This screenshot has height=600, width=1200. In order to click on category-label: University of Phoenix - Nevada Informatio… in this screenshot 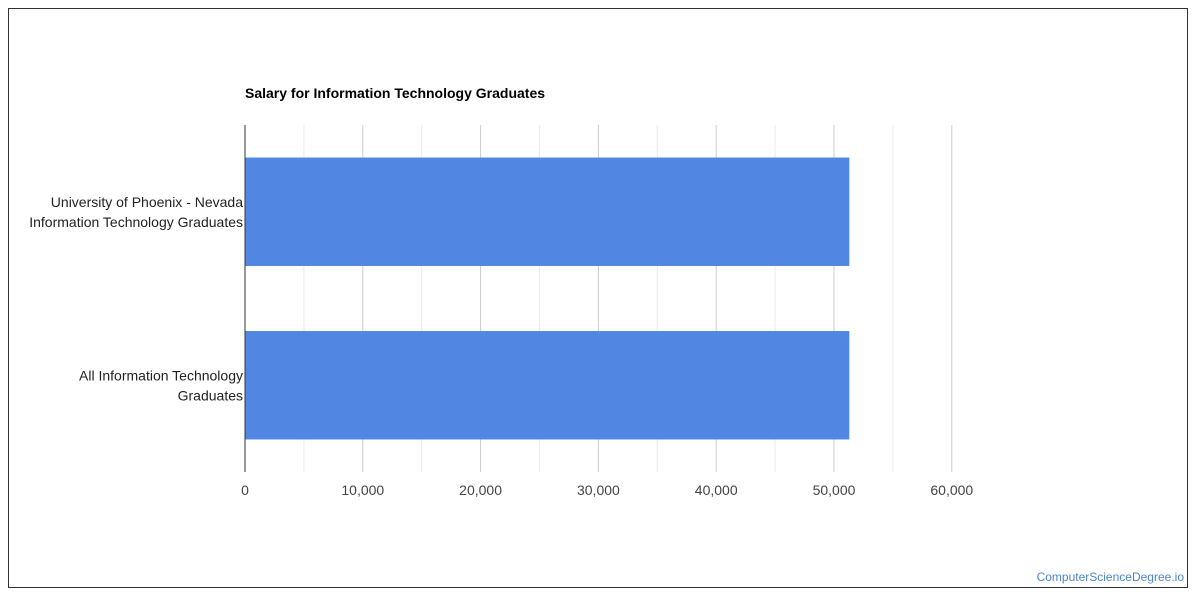, I will do `click(136, 212)`.